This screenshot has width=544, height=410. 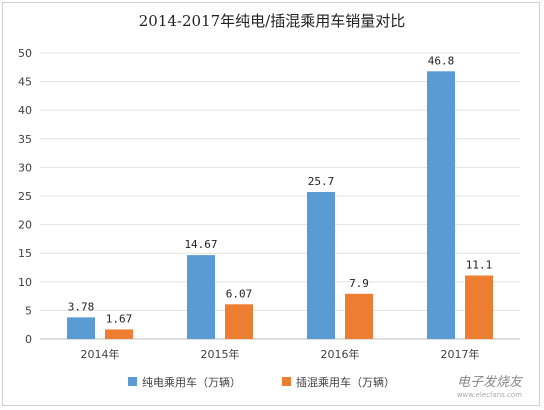 What do you see at coordinates (220, 354) in the screenshot?
I see `x-tick-label: 2015年` at bounding box center [220, 354].